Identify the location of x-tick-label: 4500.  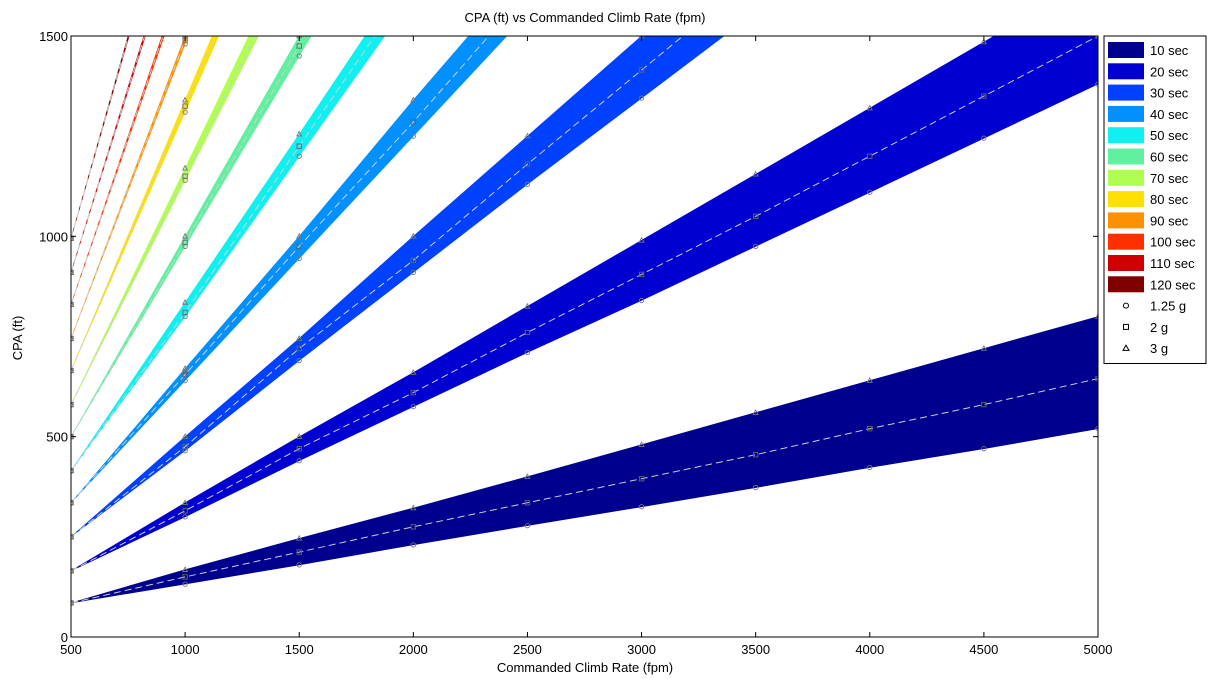
(983, 649).